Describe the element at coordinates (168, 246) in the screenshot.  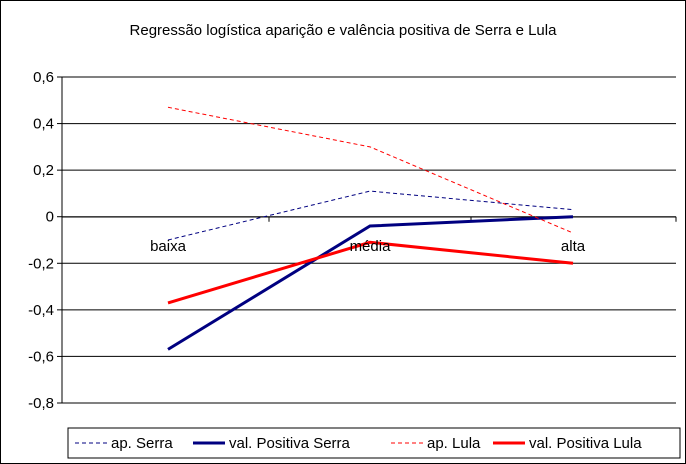
I see `category-label: baixa` at that location.